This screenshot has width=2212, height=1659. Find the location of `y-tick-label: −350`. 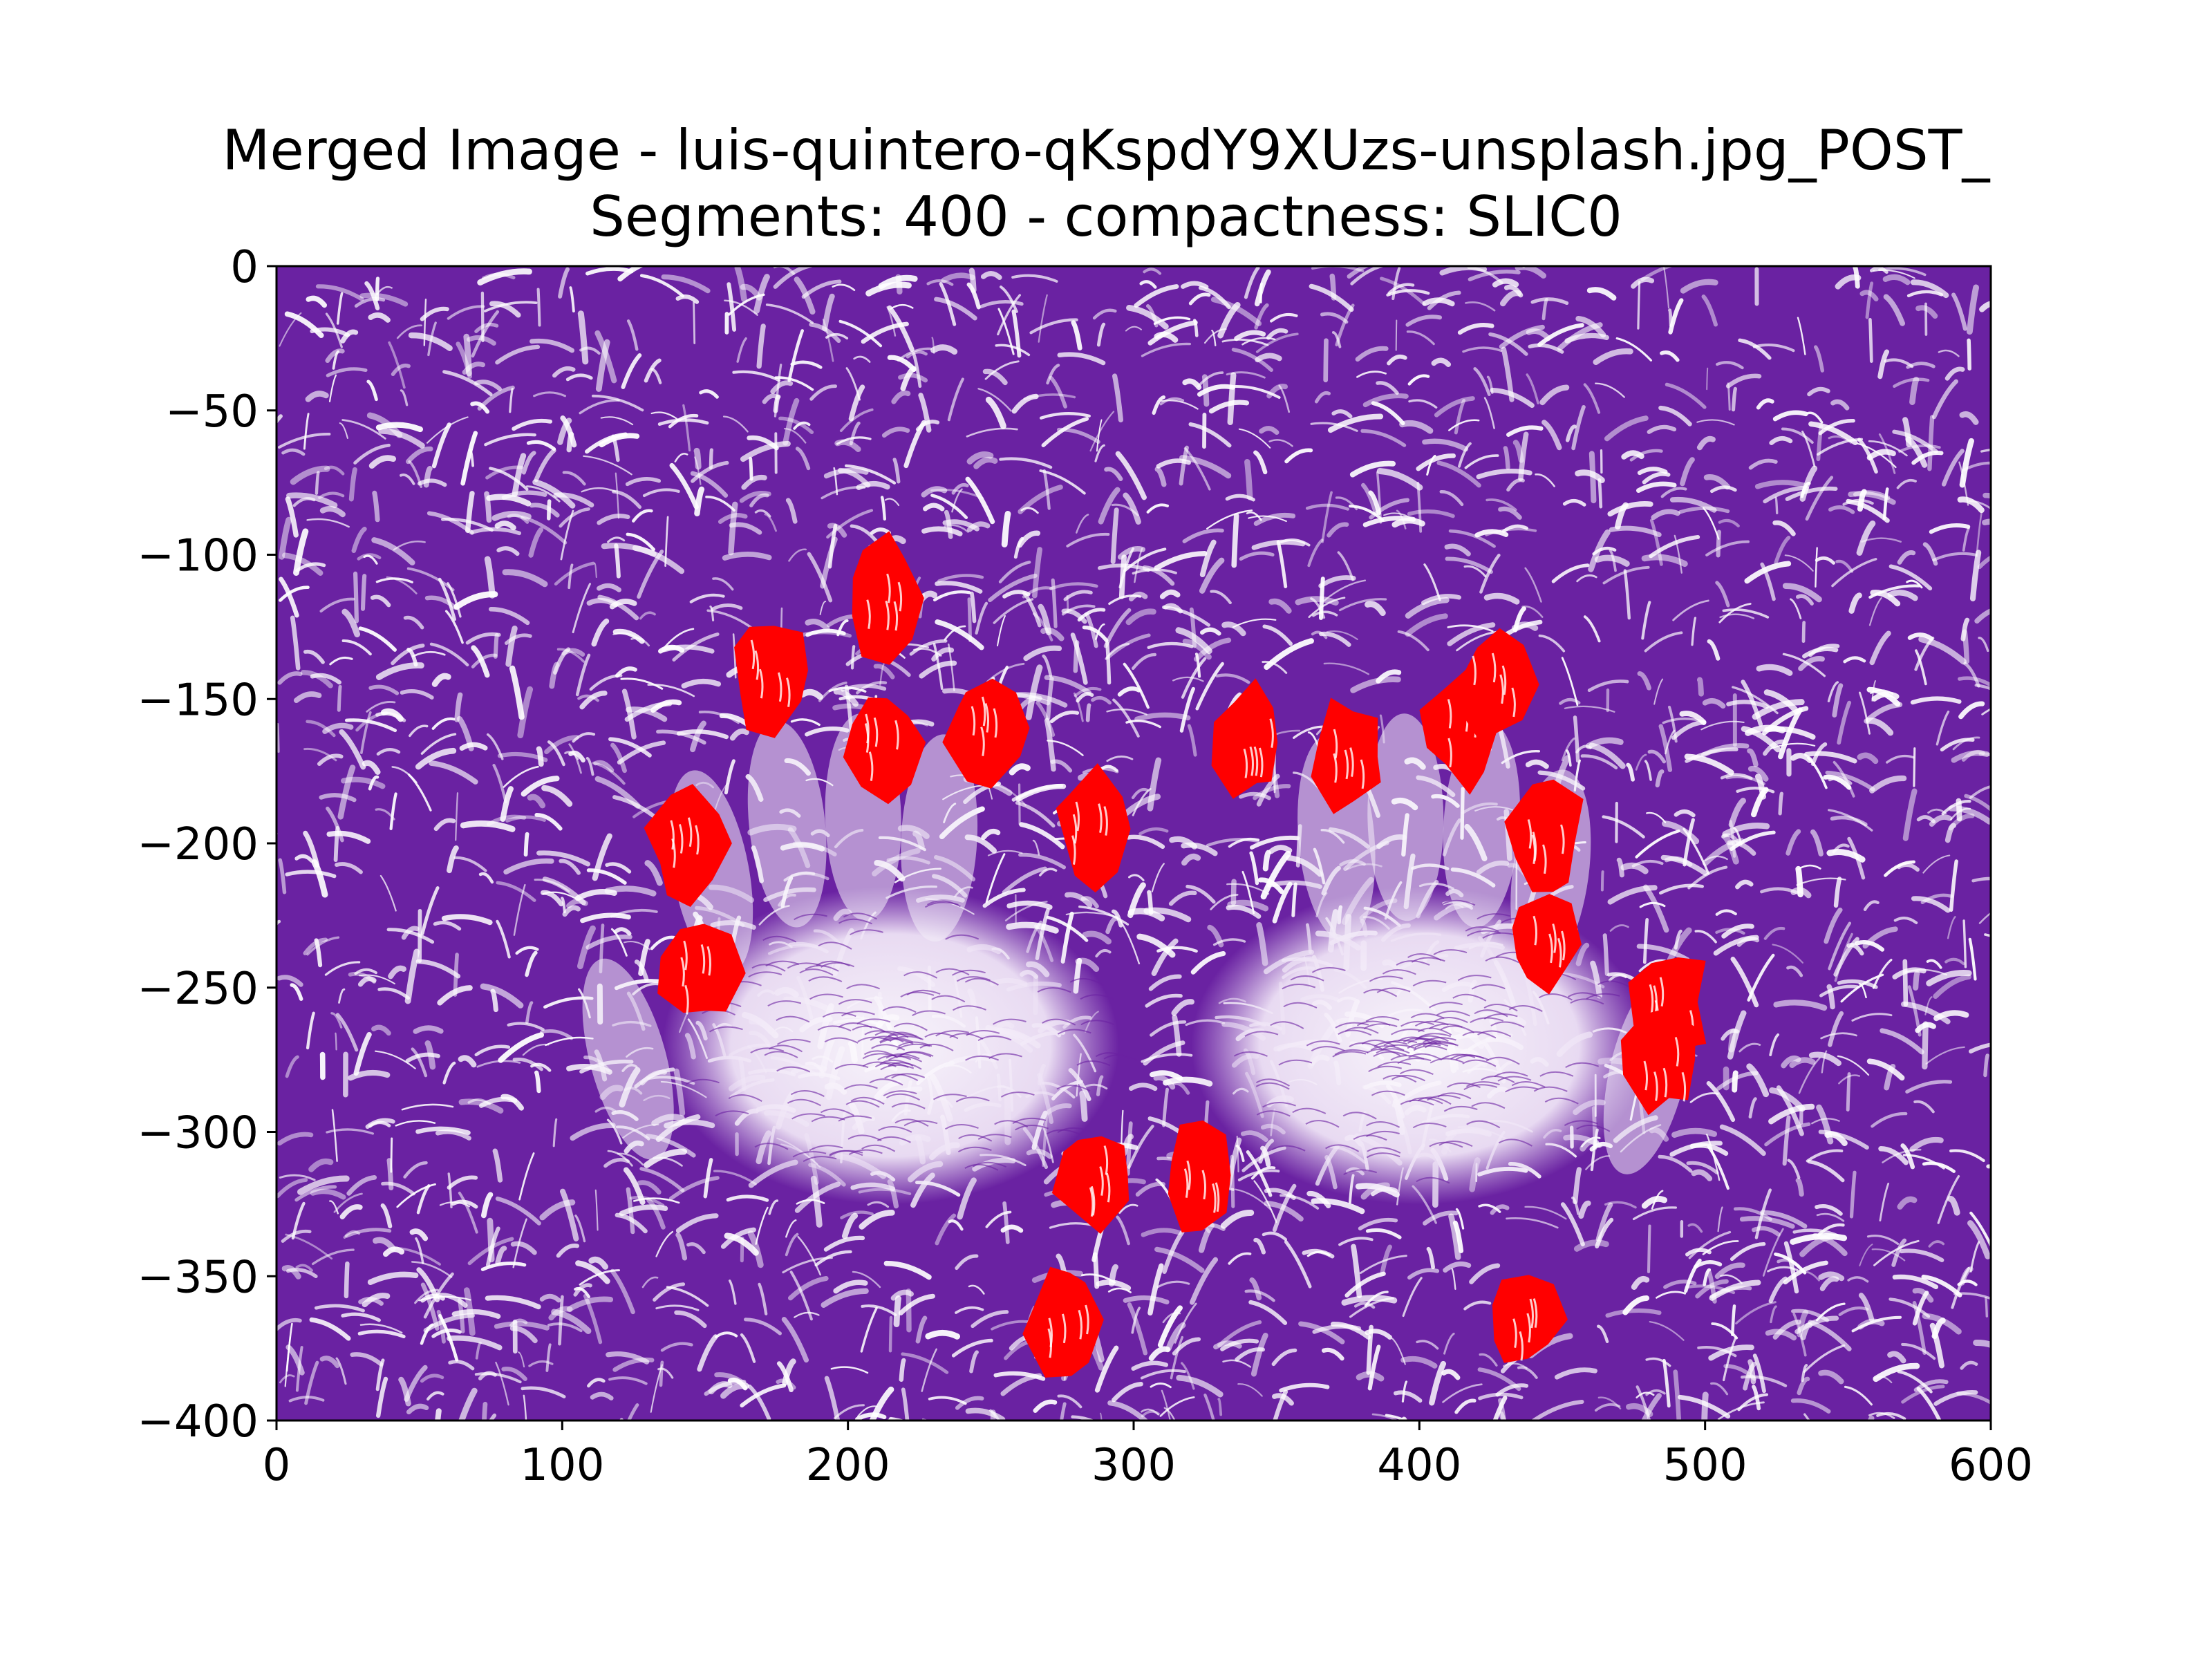

y-tick-label: −350 is located at coordinates (198, 1277).